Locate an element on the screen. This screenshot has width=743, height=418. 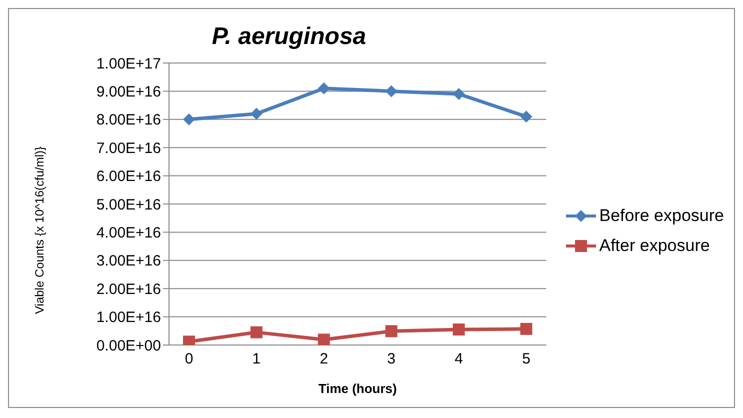
y-tick-label: 7.00E+16 is located at coordinates (128, 148).